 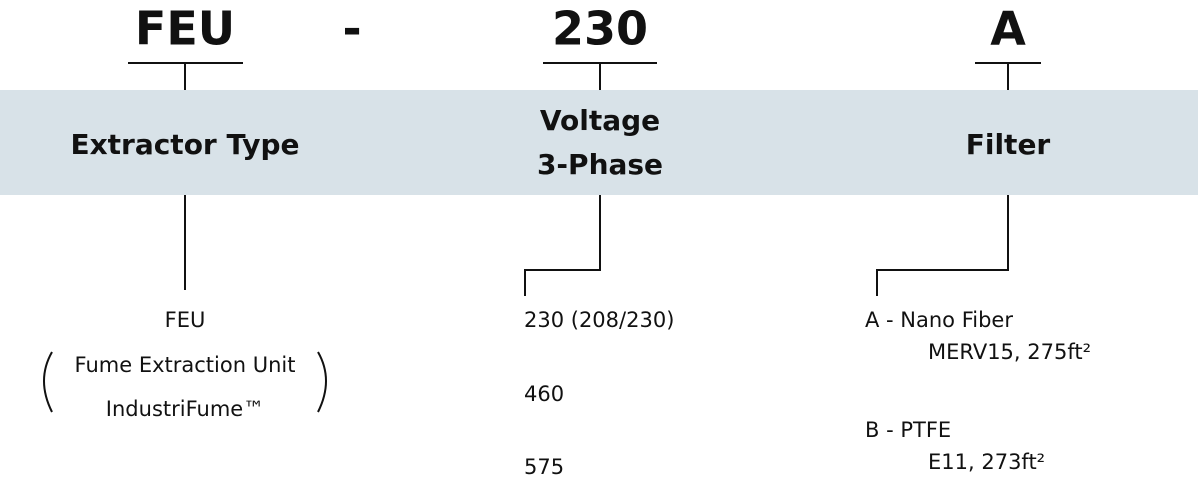 What do you see at coordinates (544, 394) in the screenshot?
I see `option: 460` at bounding box center [544, 394].